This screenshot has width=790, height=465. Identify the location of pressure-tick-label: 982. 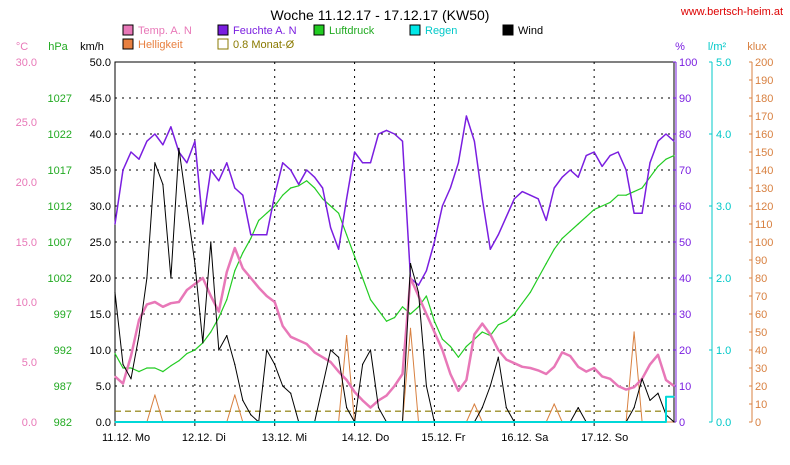
(63, 423).